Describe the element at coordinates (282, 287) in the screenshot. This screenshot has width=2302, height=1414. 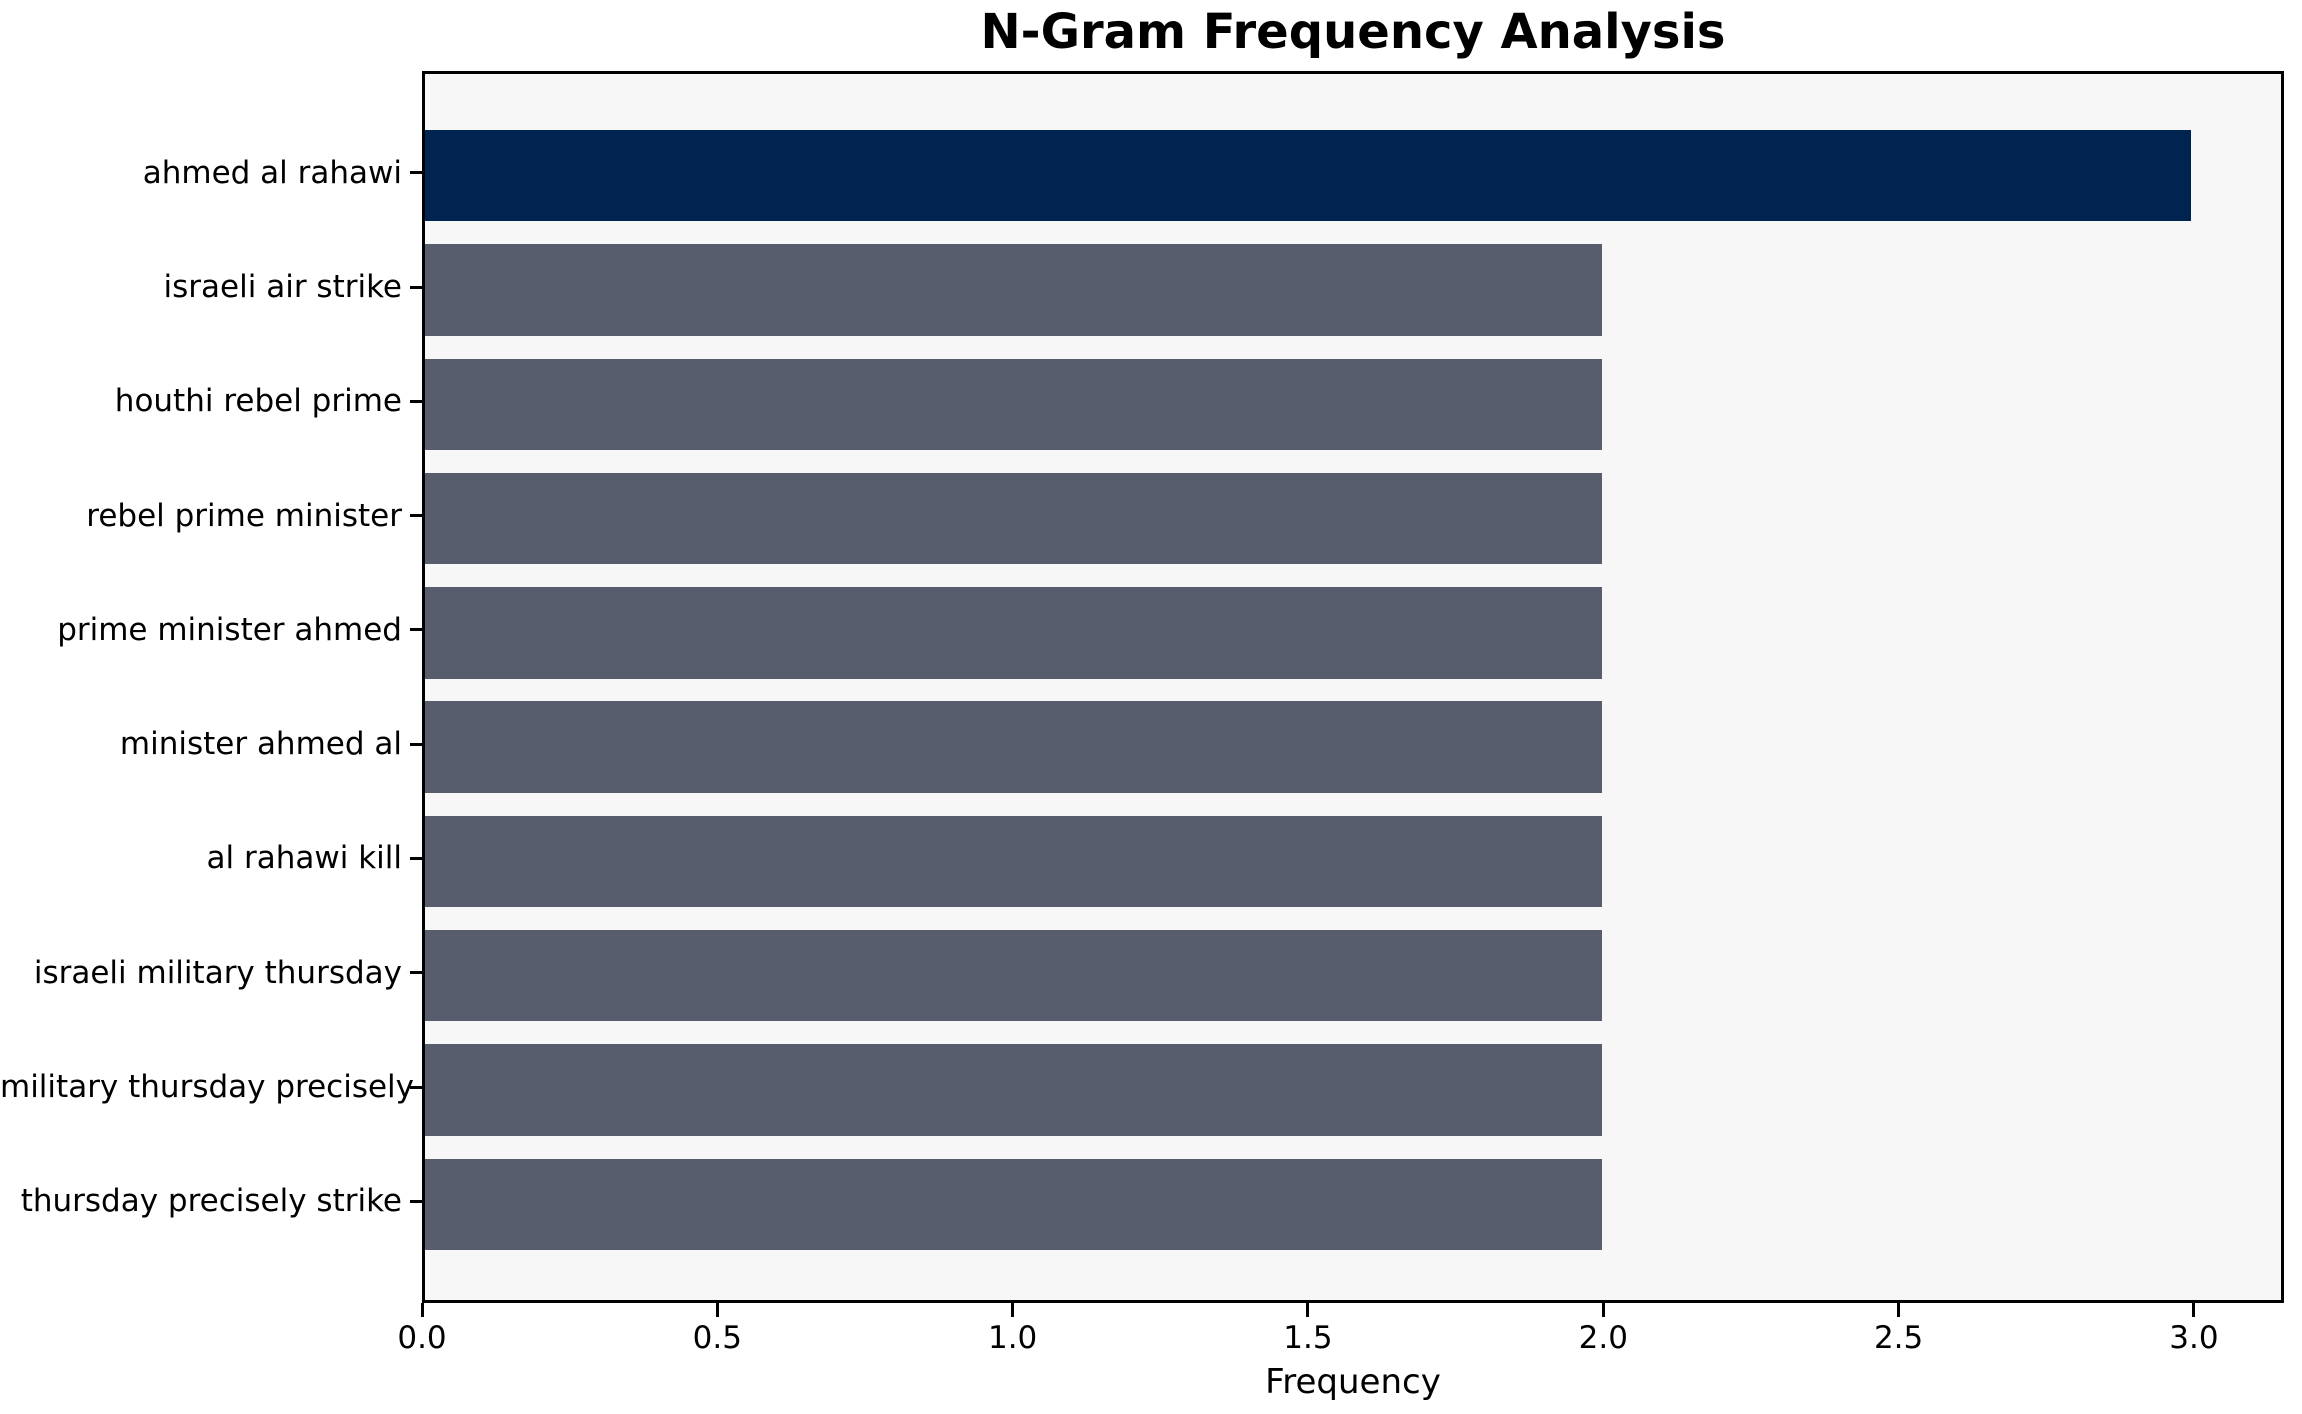
I see `y-tick-label: israeli air strike` at that location.